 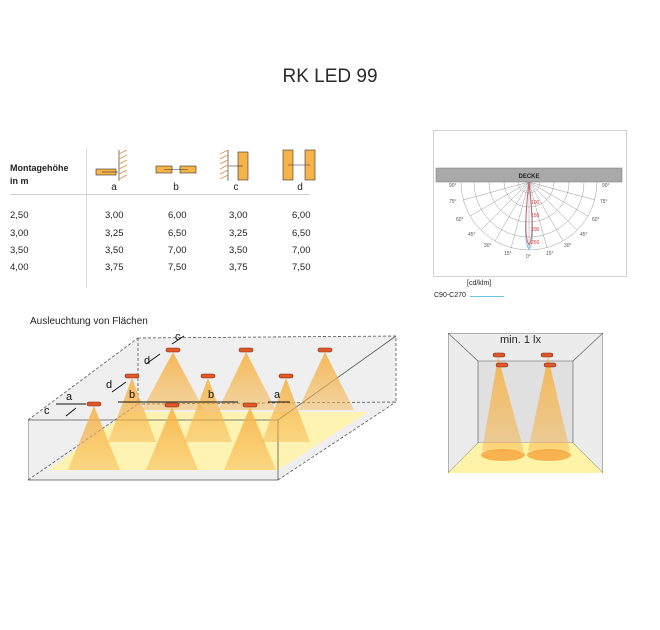 I want to click on room-view, so click(x=525, y=403).